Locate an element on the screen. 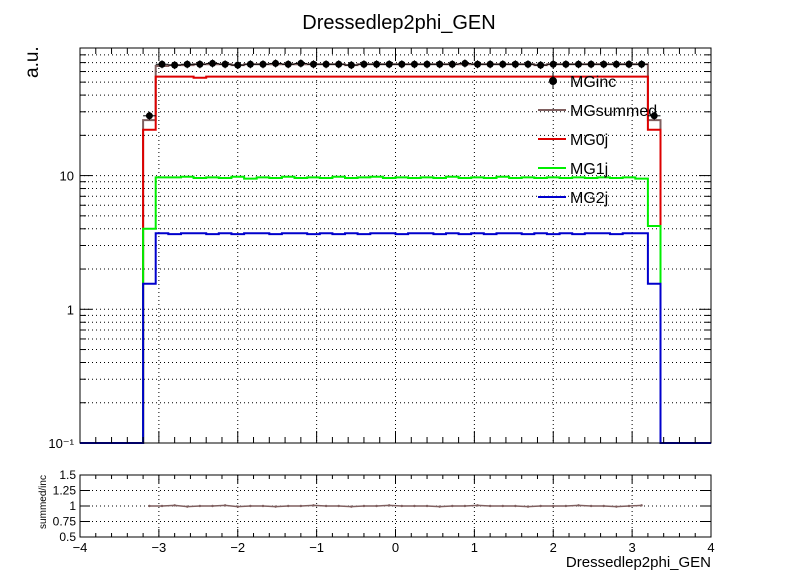 The image size is (798, 574). x-tick-label: 1 is located at coordinates (474, 547).